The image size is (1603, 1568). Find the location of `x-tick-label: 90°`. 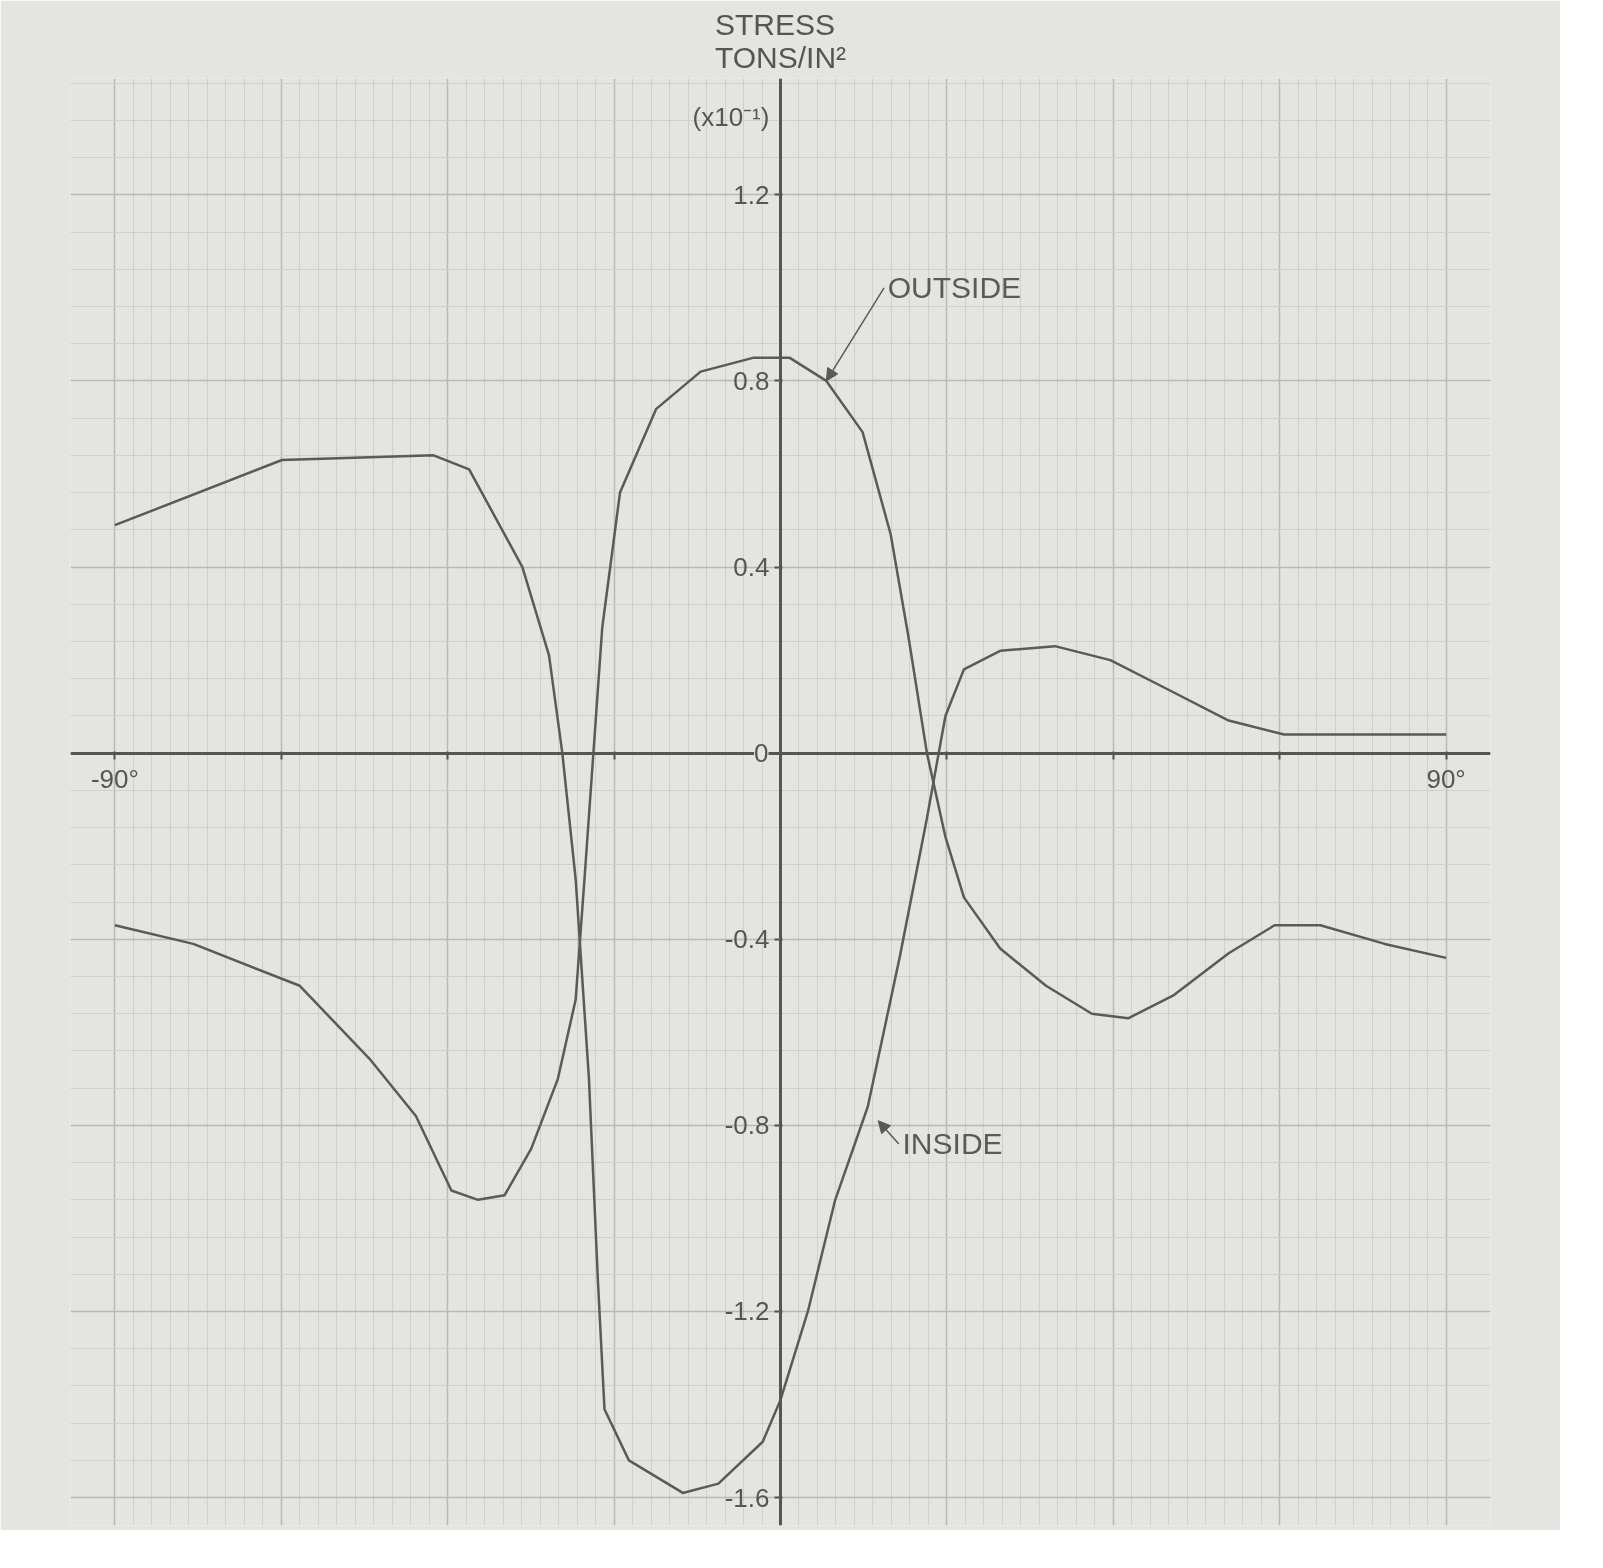

x-tick-label: 90° is located at coordinates (1446, 779).